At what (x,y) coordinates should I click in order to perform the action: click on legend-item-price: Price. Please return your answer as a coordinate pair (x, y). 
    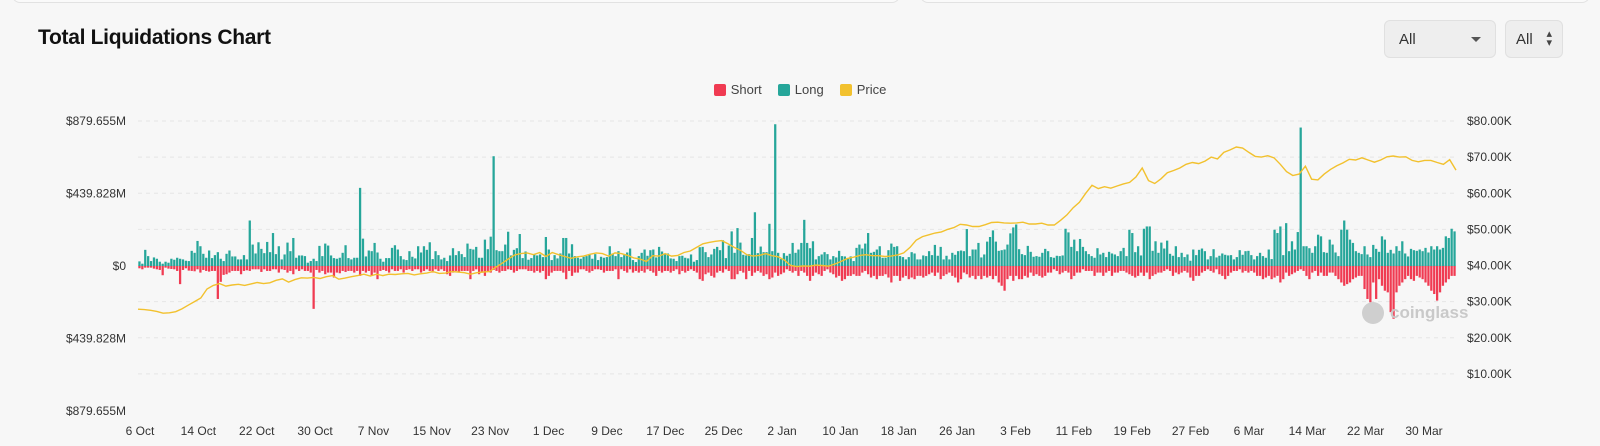
    Looking at the image, I should click on (862, 89).